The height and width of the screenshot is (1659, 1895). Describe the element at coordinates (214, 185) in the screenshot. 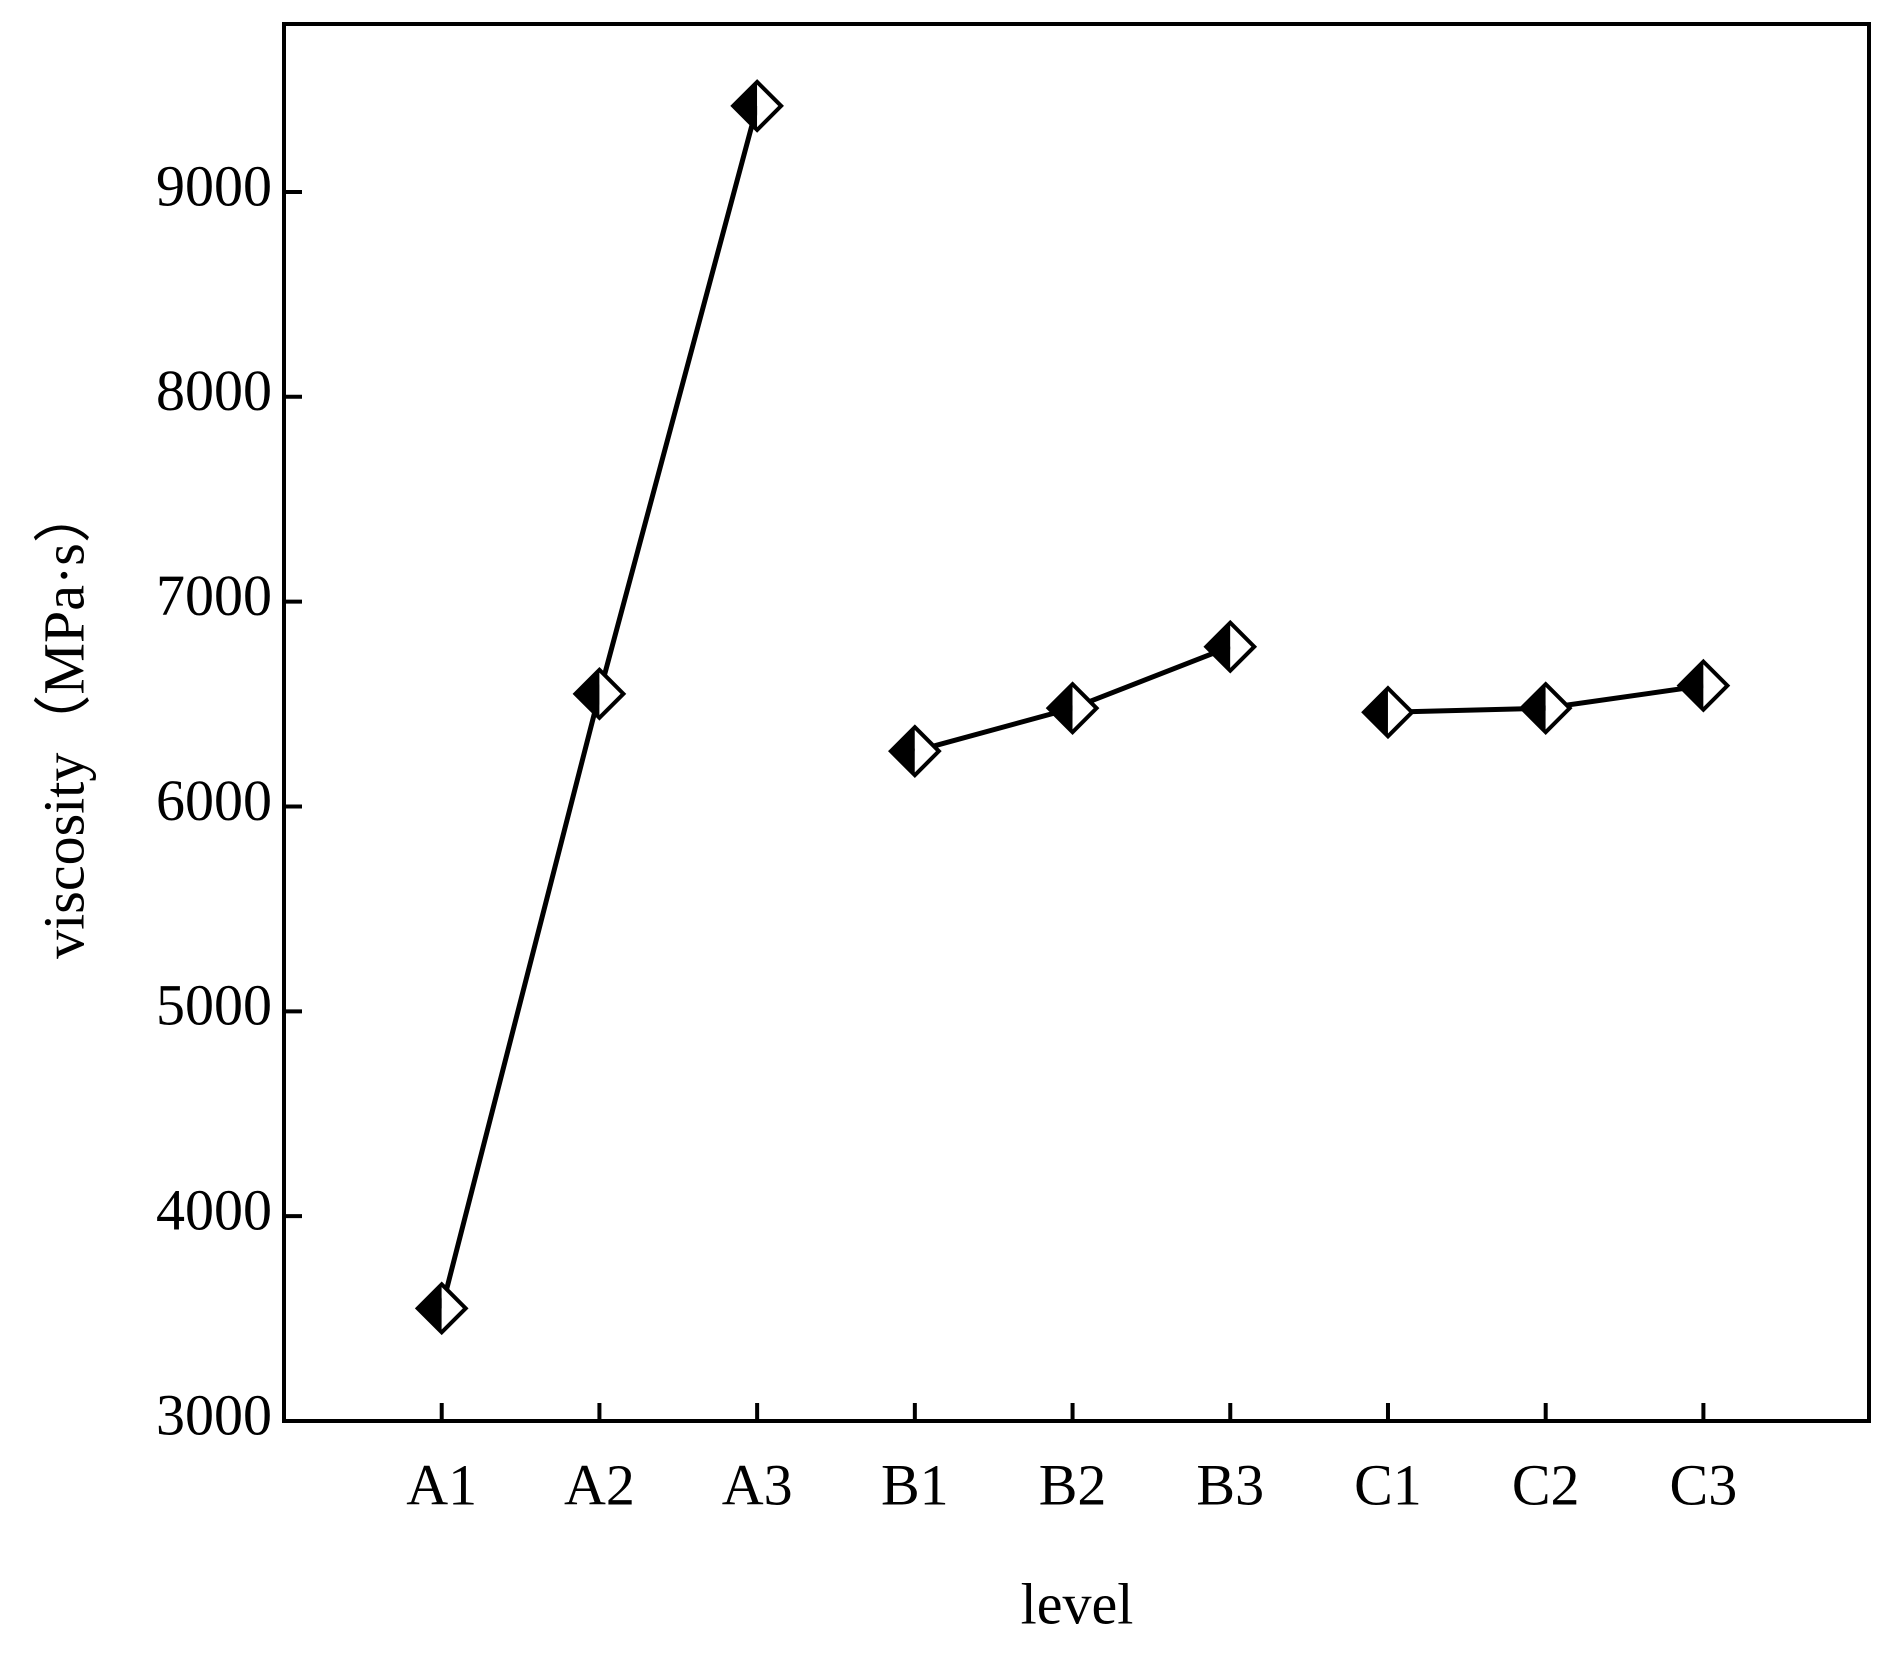

I see `y-tick-label: 9000` at that location.